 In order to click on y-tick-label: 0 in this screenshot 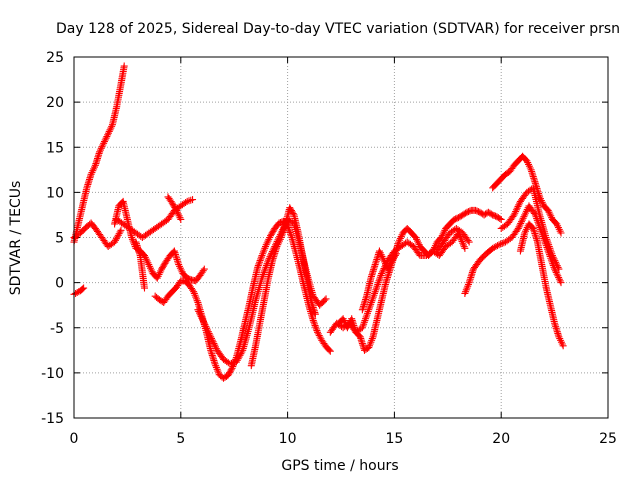, I will do `click(59, 284)`.